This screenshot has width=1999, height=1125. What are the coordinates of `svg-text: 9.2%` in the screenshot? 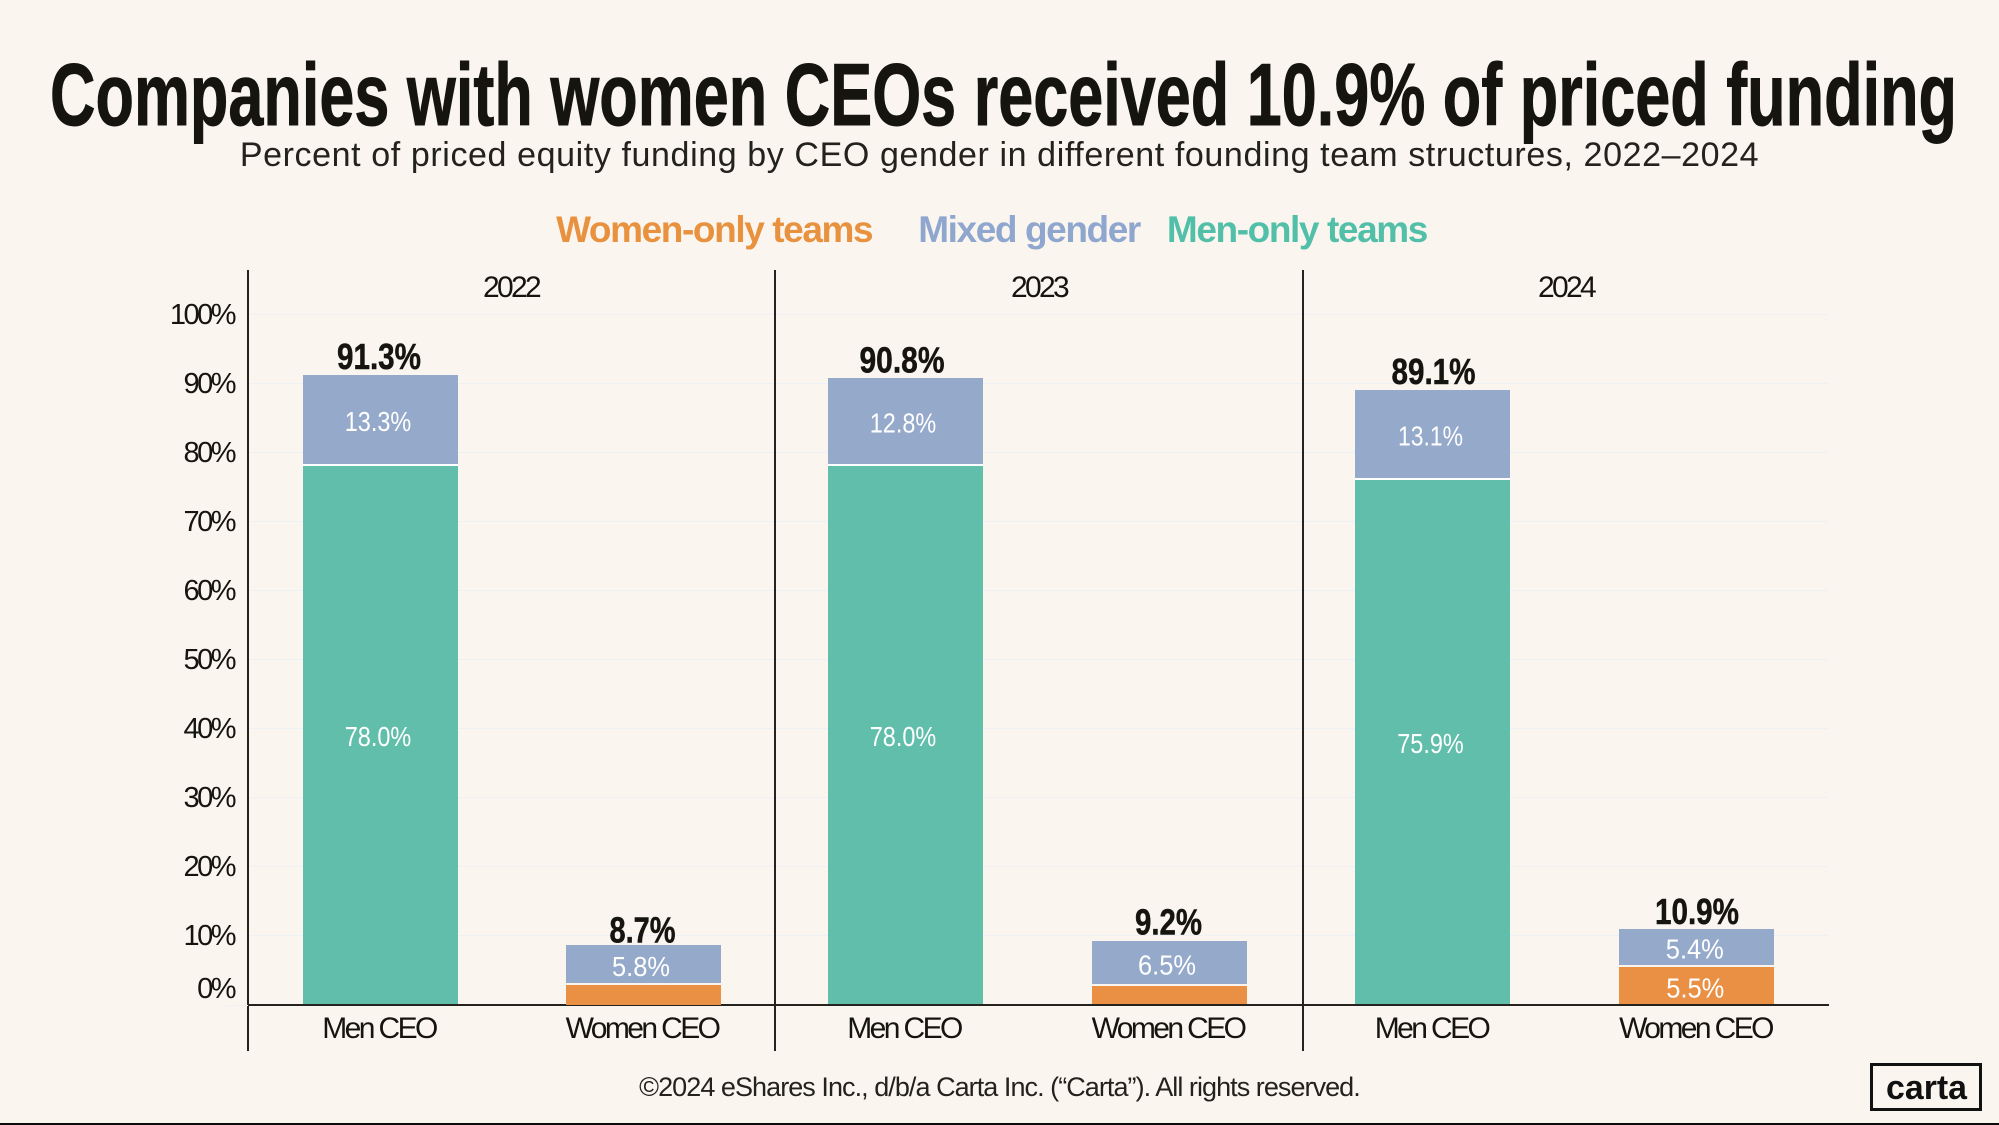 It's located at (1168, 922).